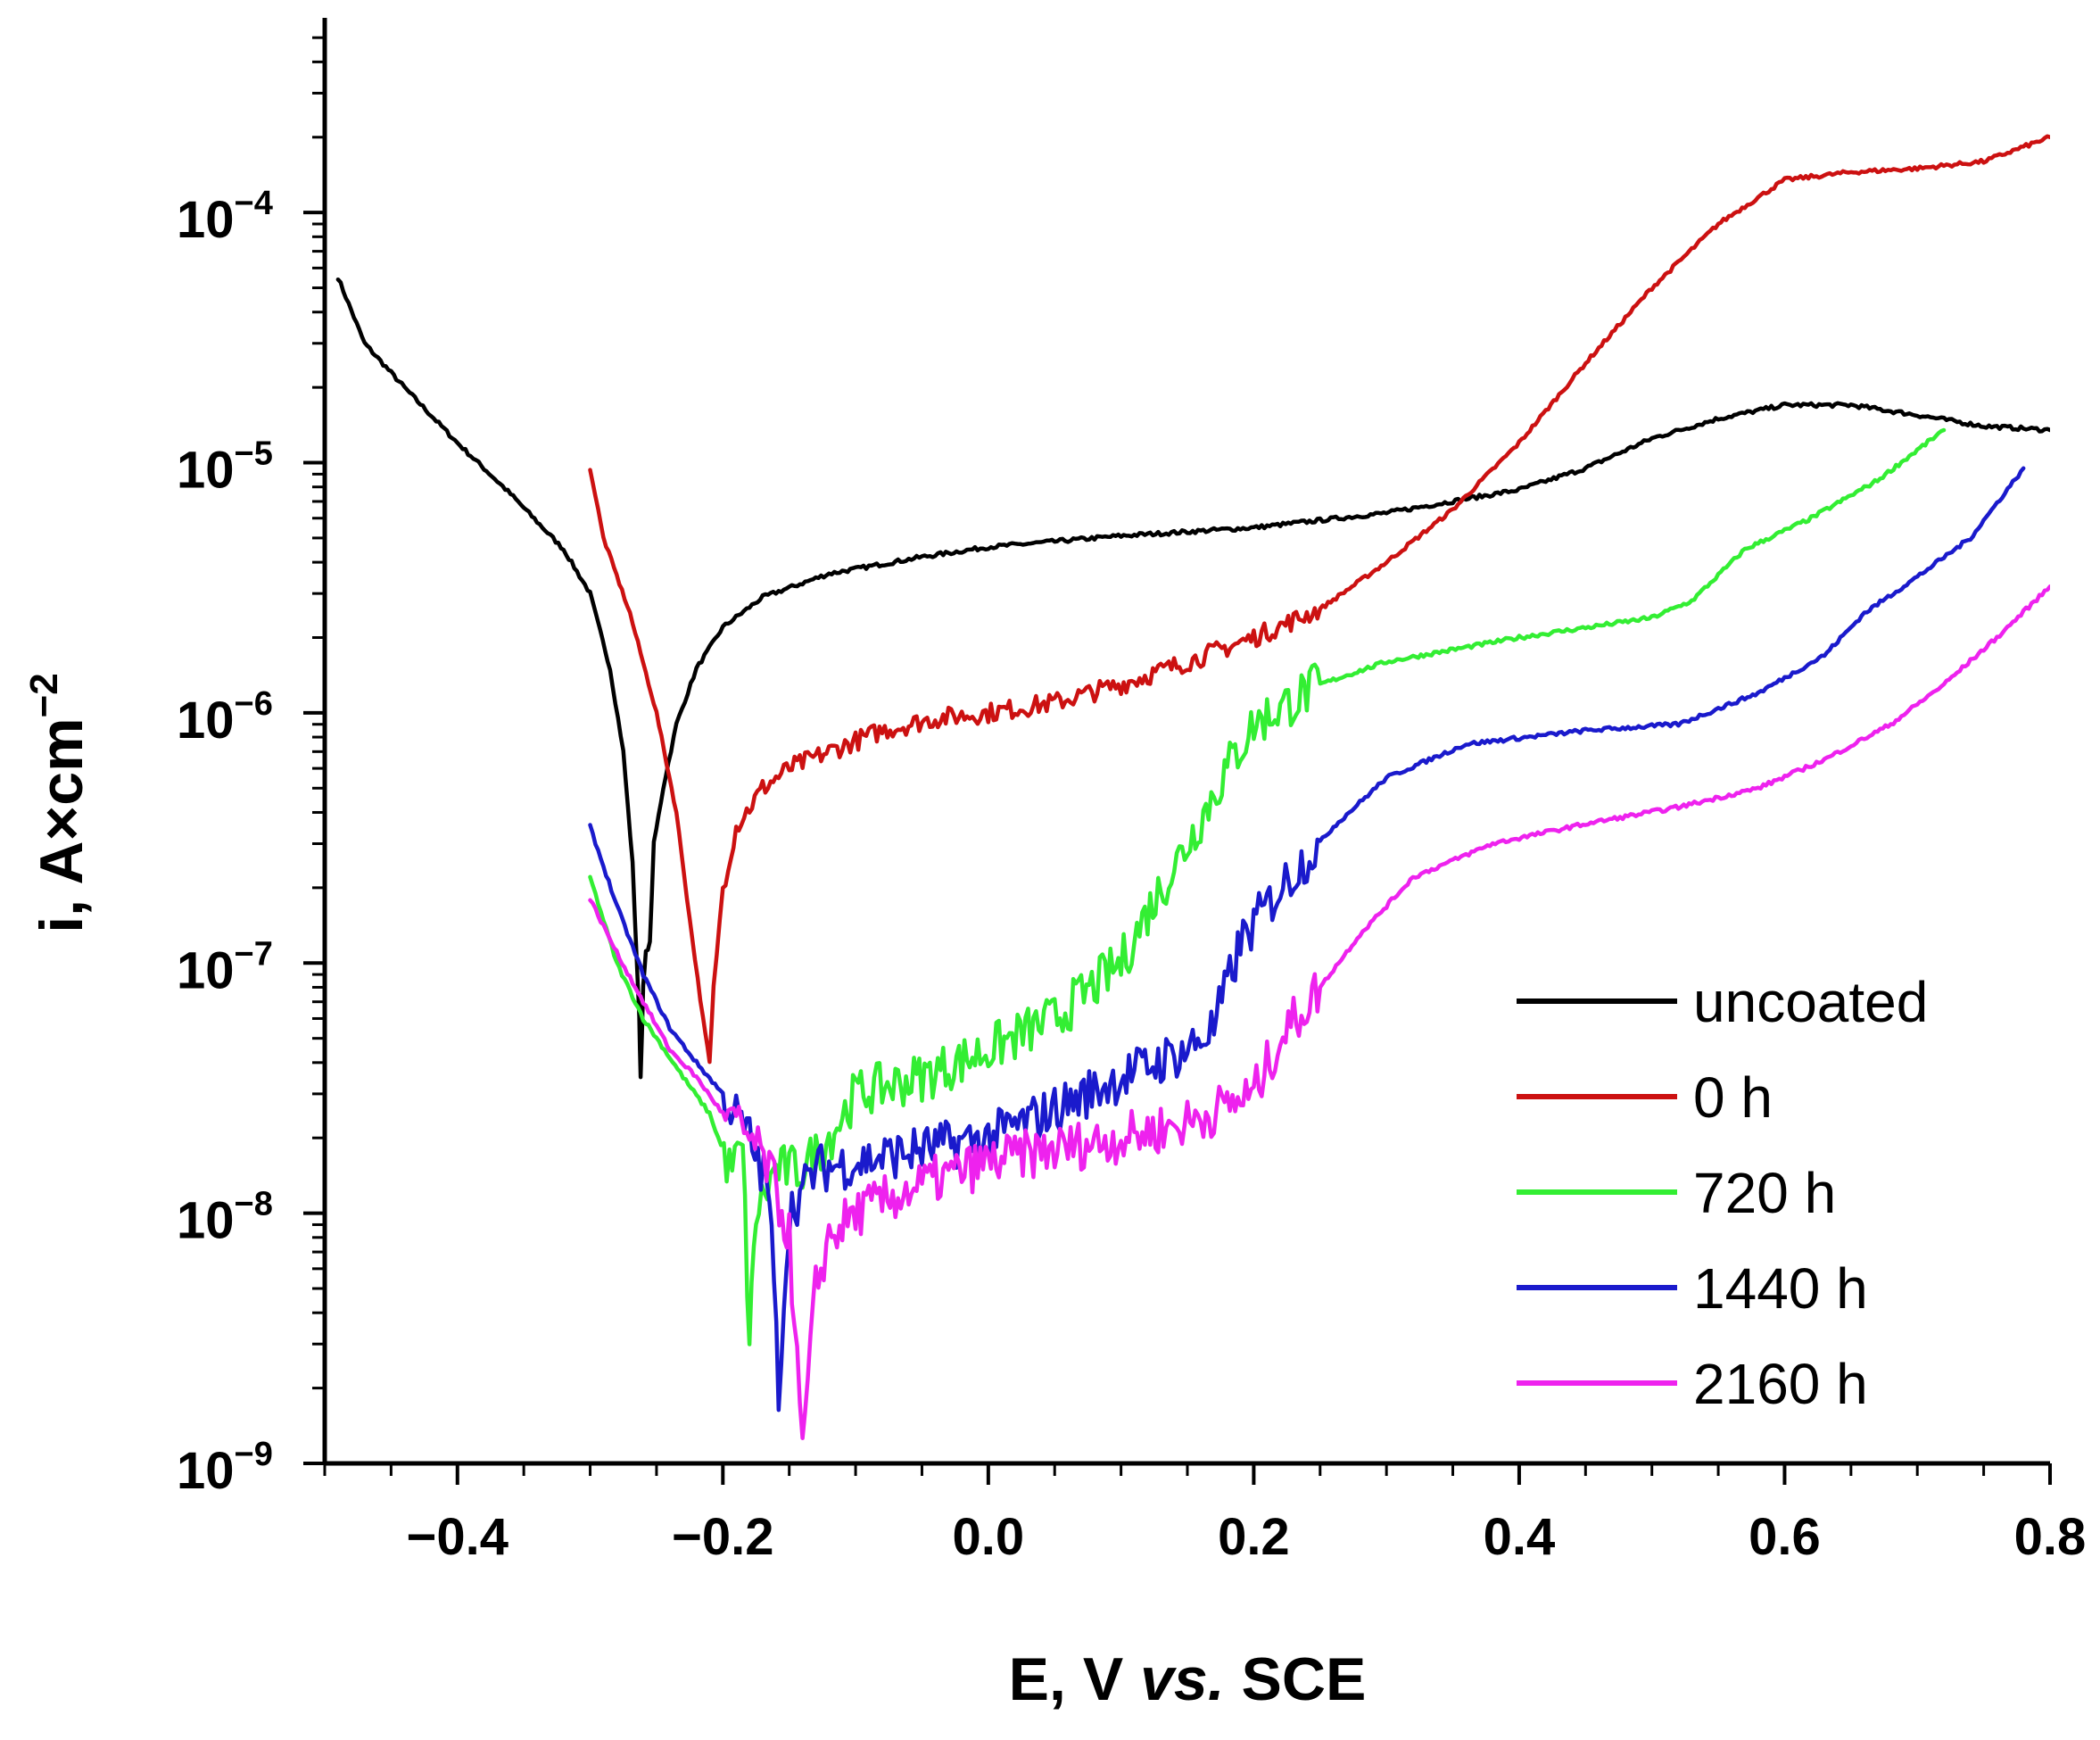 The height and width of the screenshot is (1740, 2100). Describe the element at coordinates (458, 1537) in the screenshot. I see `x-tick-label: −0.4` at that location.